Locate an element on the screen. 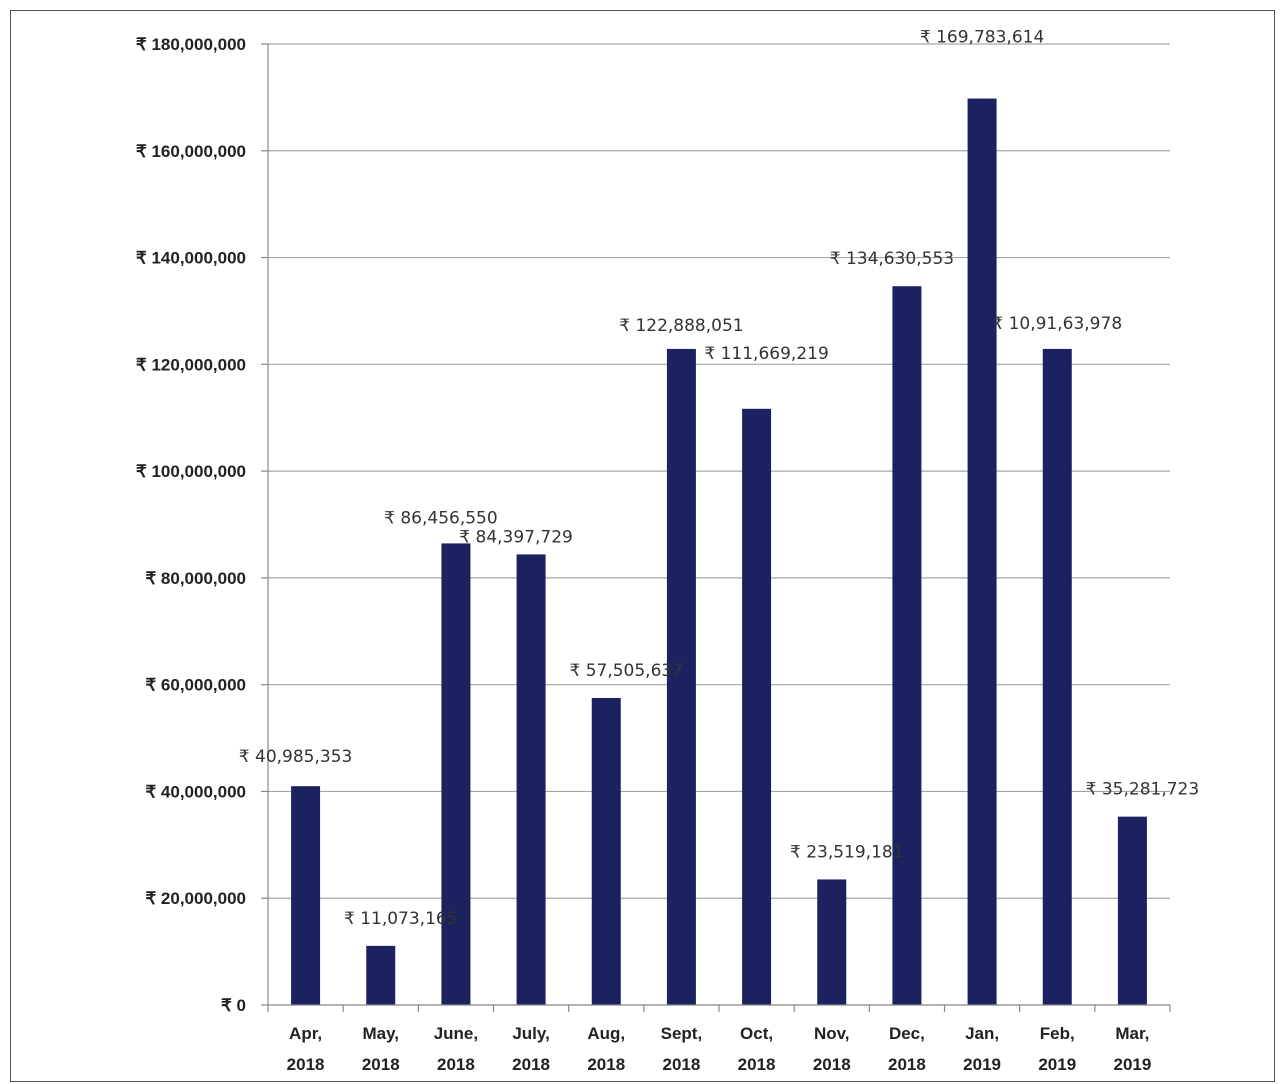 The height and width of the screenshot is (1084, 1287). x-tick-label-month: Sept, is located at coordinates (682, 1033).